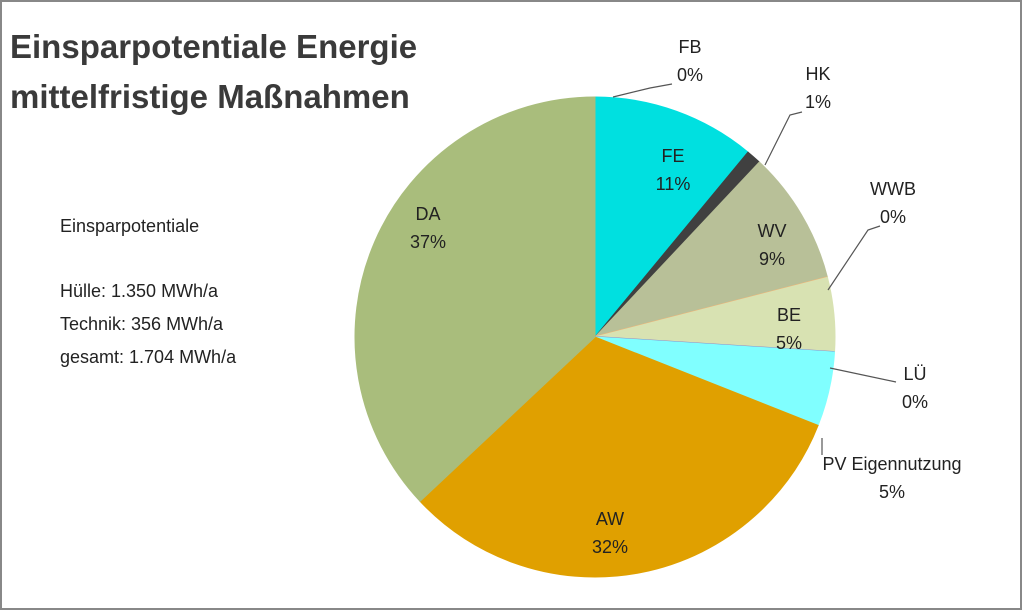  I want to click on slice-label: WV, so click(772, 231).